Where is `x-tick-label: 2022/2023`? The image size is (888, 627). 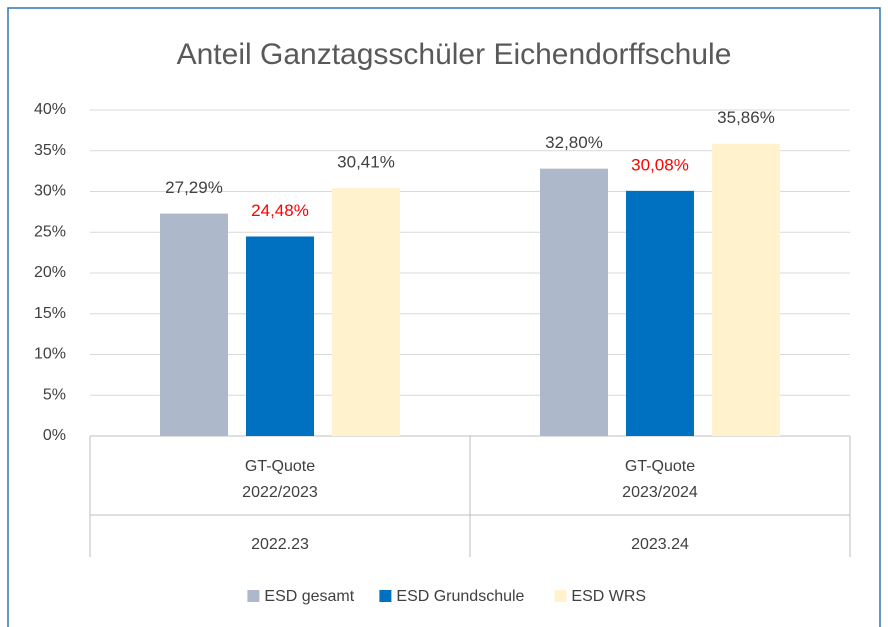 x-tick-label: 2022/2023 is located at coordinates (280, 492).